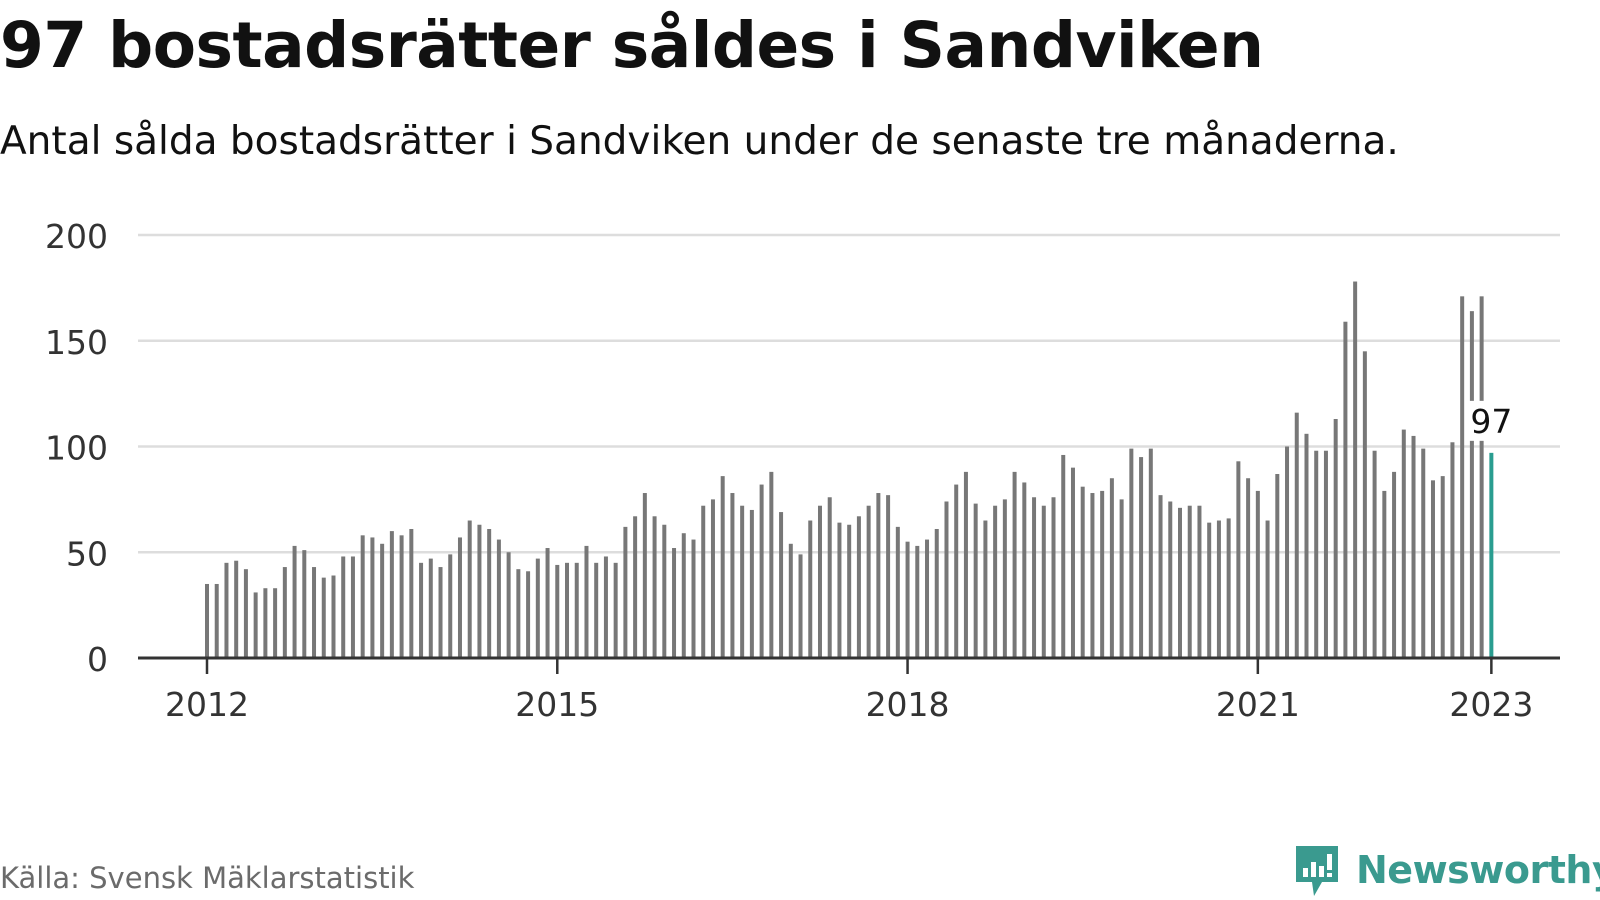 Image resolution: width=1600 pixels, height=900 pixels. I want to click on data-label-latest: 97, so click(1491, 421).